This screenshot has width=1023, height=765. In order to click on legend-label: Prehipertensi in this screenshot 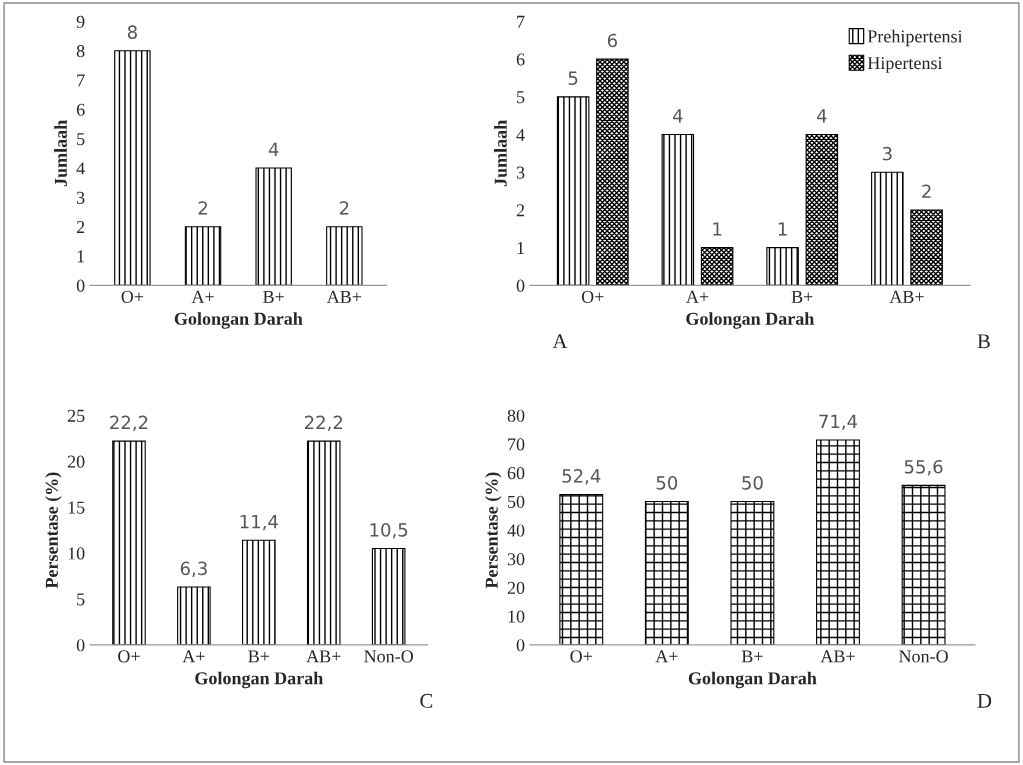, I will do `click(915, 38)`.